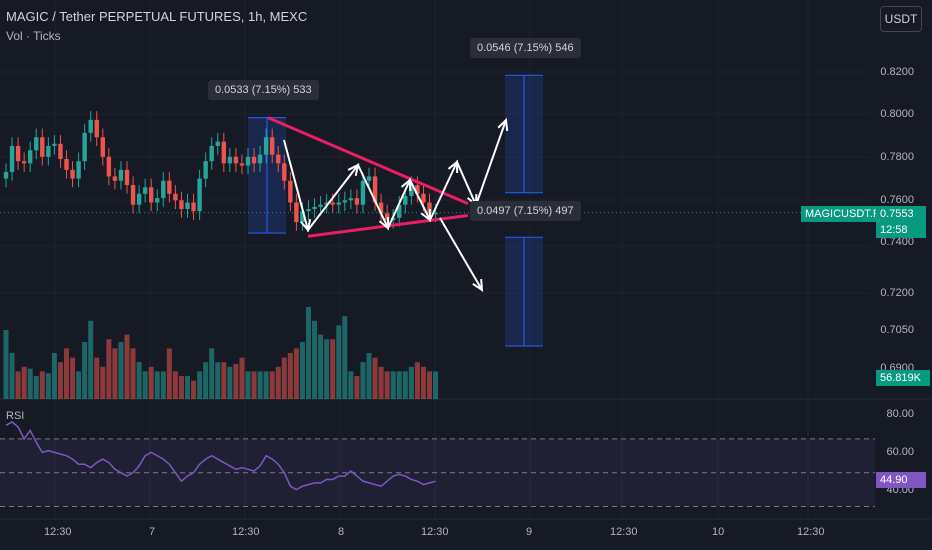  I want to click on currency-button: USDT, so click(901, 19).